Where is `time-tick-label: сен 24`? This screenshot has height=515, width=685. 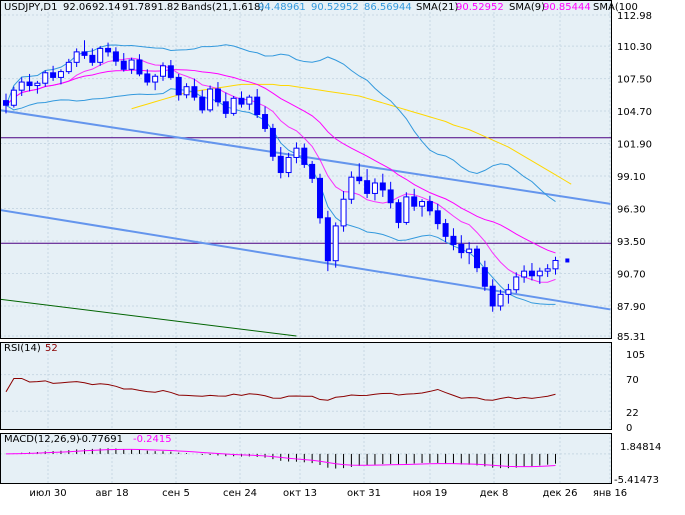
time-tick-label: сен 24 is located at coordinates (240, 493).